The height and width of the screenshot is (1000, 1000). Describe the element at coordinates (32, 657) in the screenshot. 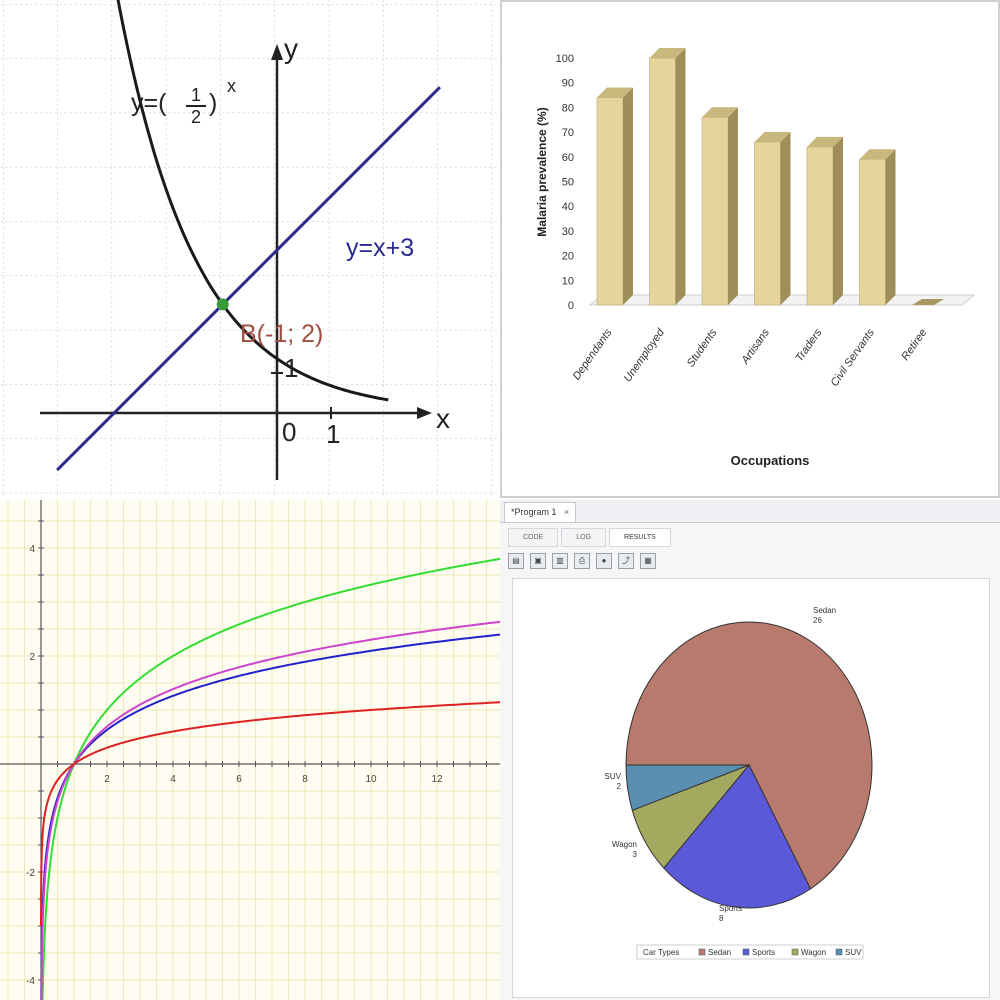

I see `y-tick-label: 2` at that location.